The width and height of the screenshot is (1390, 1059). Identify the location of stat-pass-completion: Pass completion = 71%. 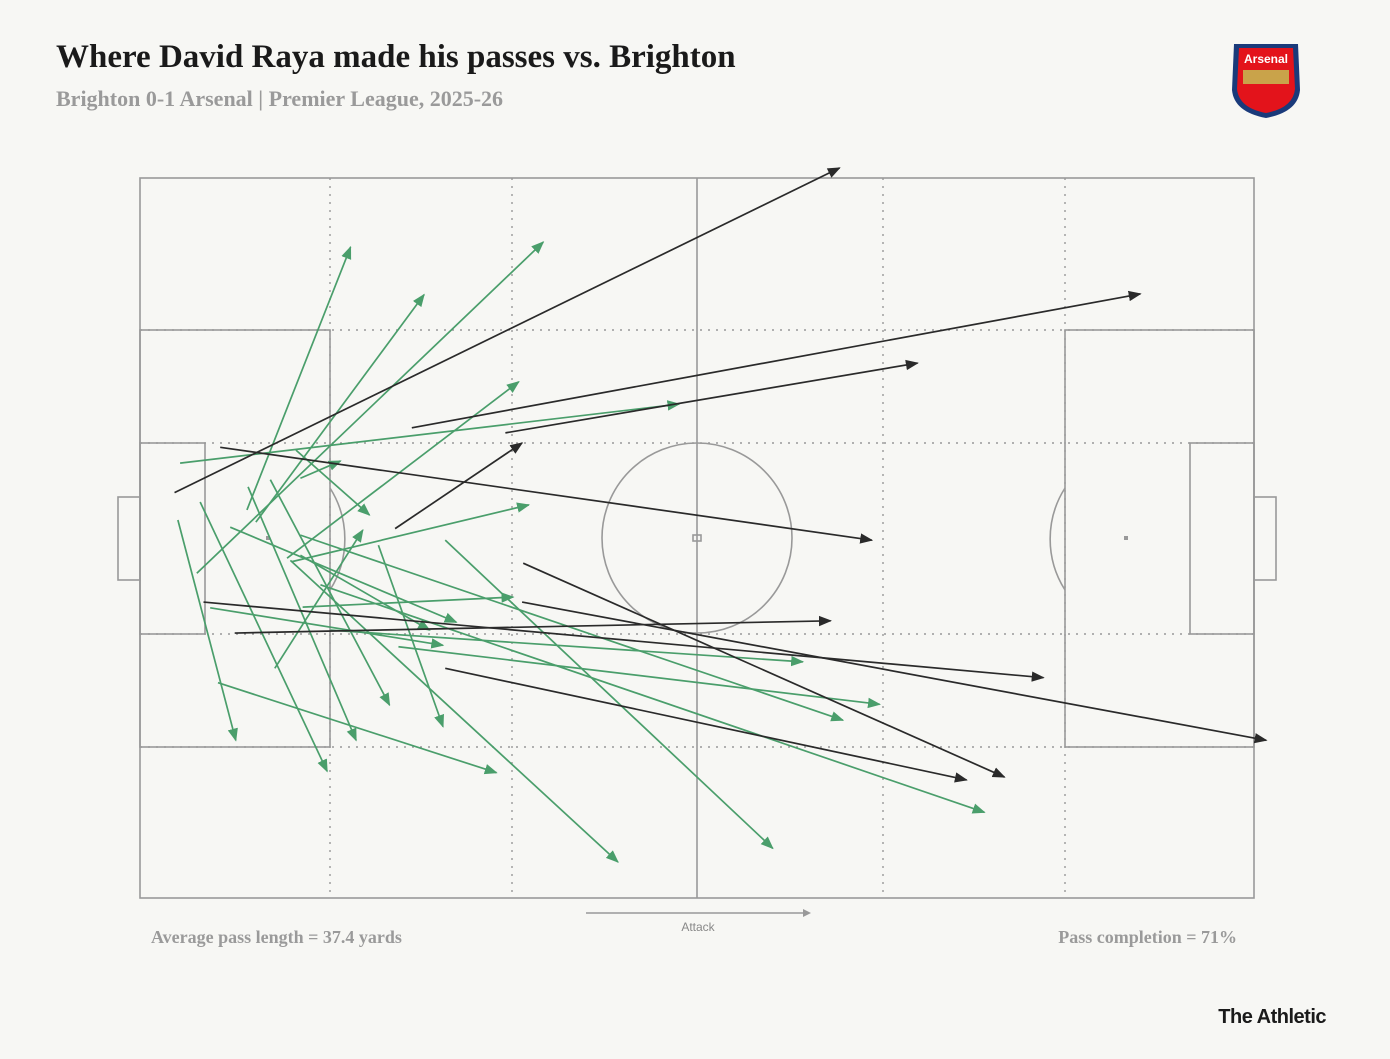
(1147, 937).